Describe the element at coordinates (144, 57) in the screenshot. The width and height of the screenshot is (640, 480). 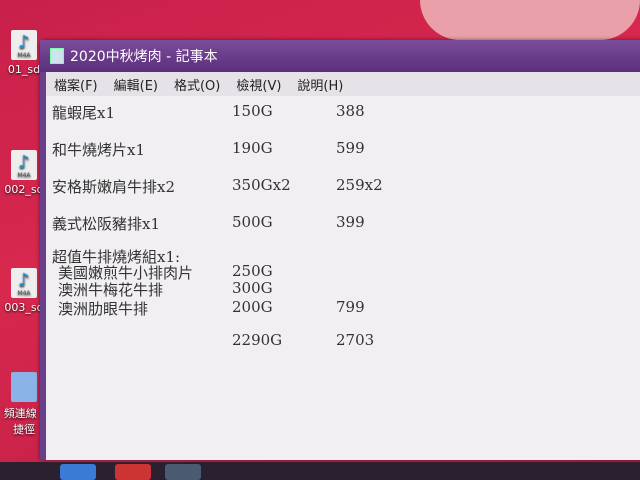
I see `window-title: 2020中秋烤肉 - 記事本` at that location.